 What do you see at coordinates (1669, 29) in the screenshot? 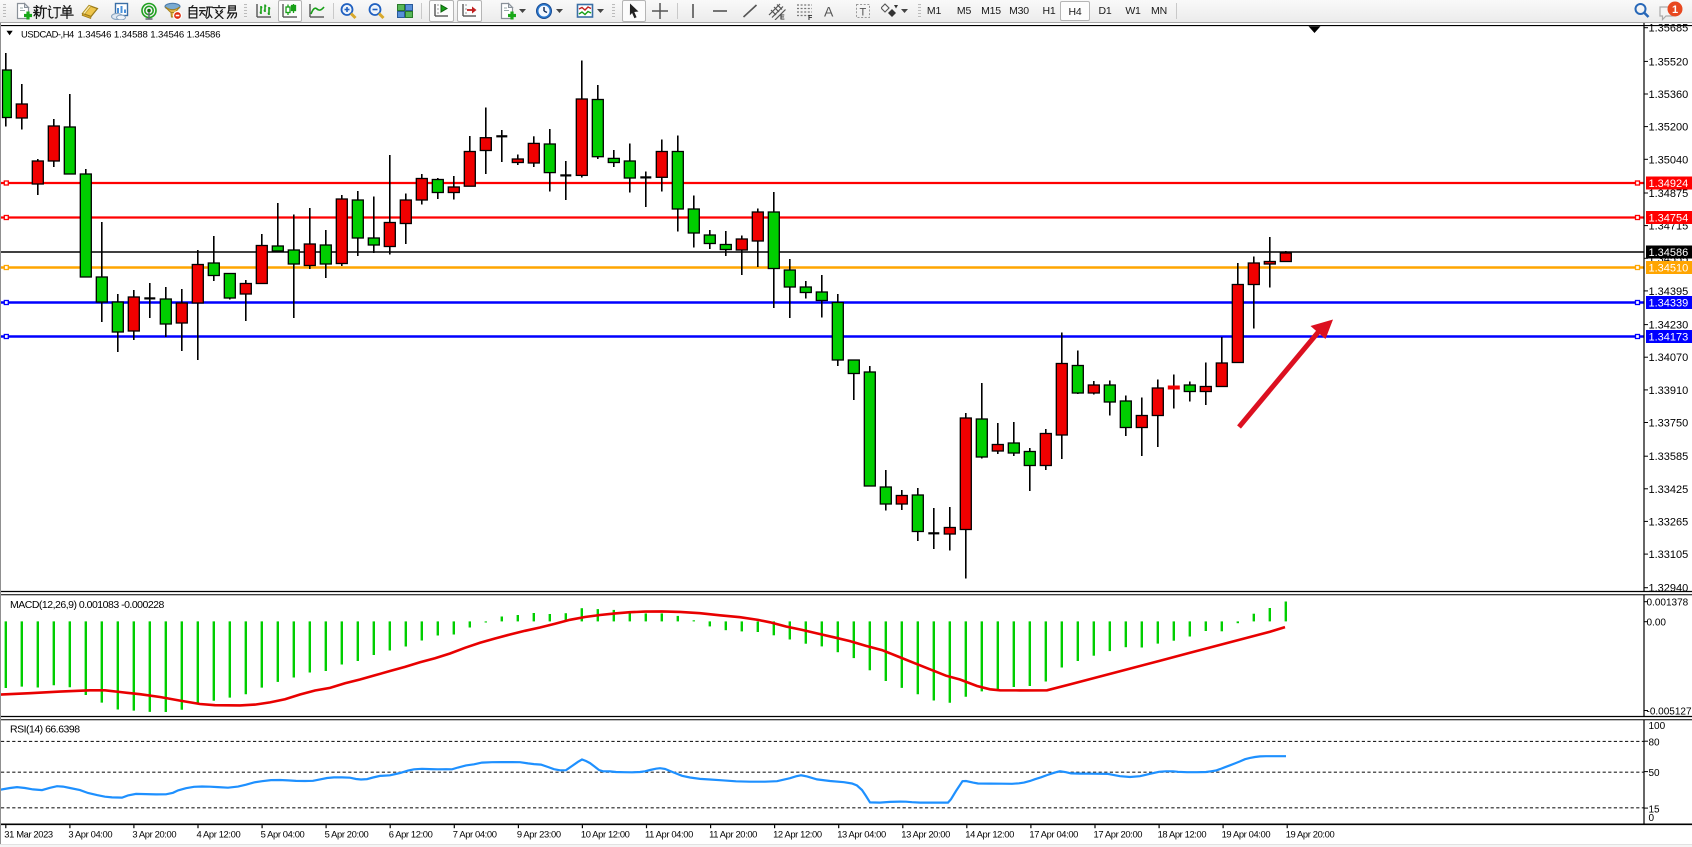
I see `svg-text: 1.35685` at bounding box center [1669, 29].